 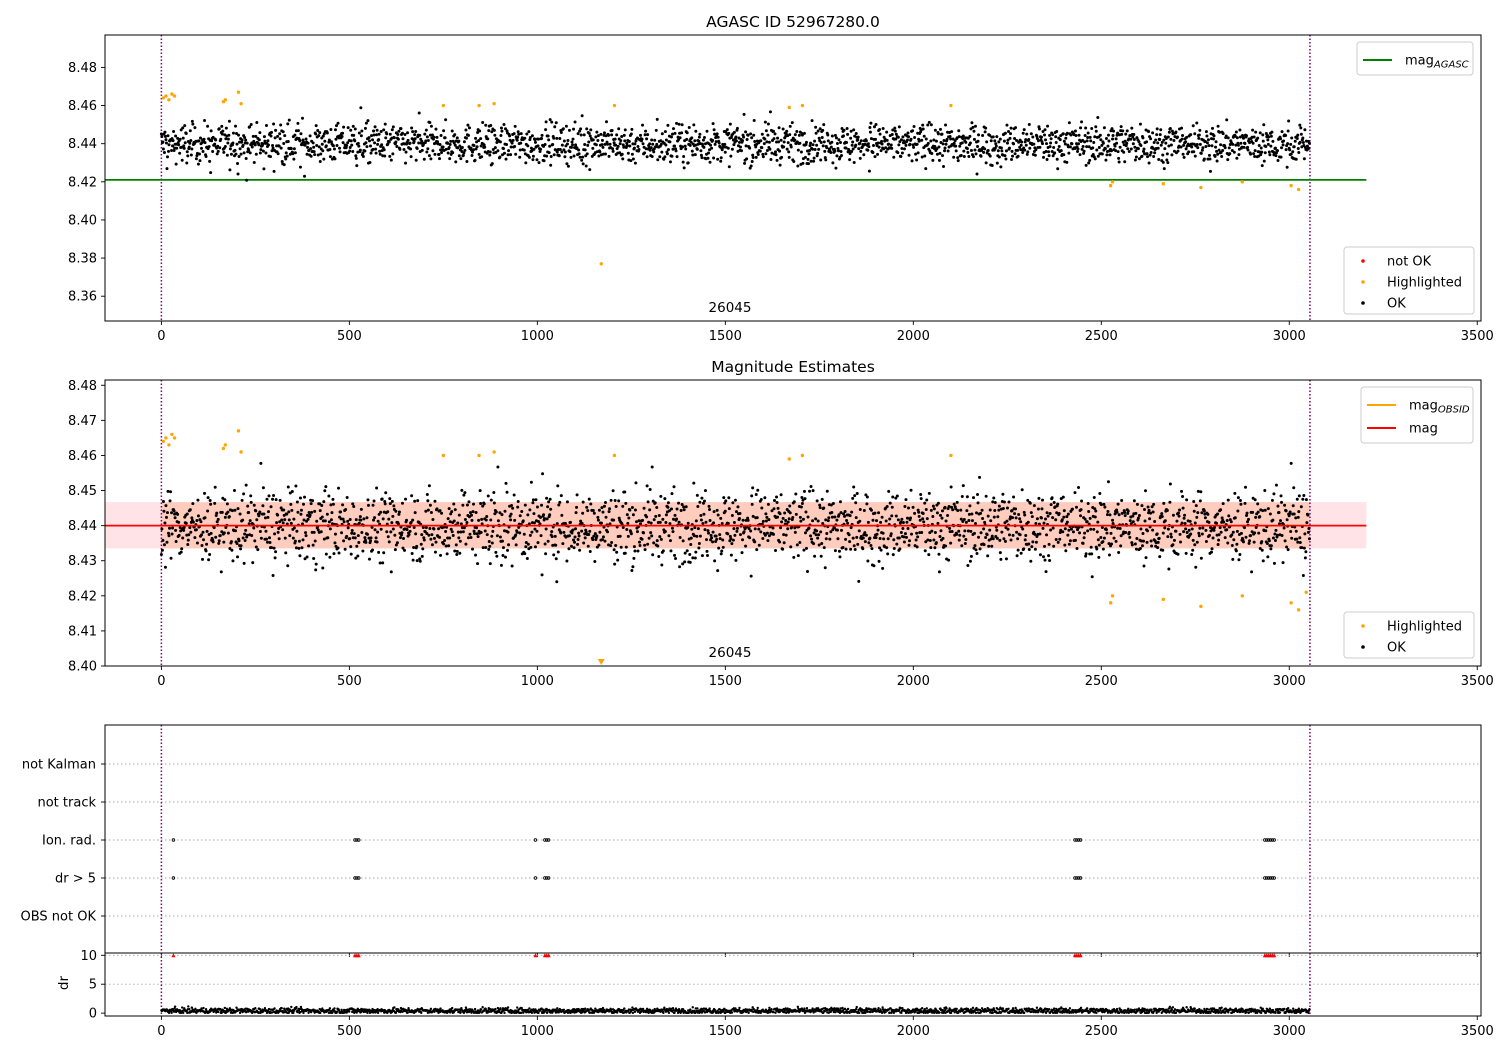 What do you see at coordinates (75, 879) in the screenshot?
I see `flag-category-label: dr > 5` at bounding box center [75, 879].